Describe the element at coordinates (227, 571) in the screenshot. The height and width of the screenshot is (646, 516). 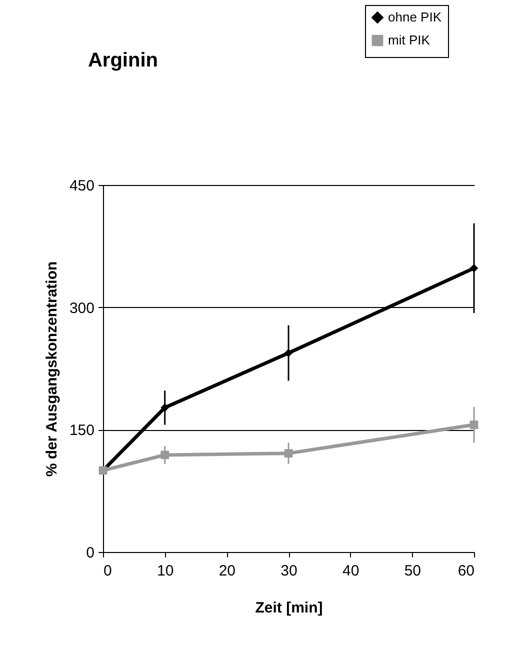
I see `x-tick-label: 20` at that location.